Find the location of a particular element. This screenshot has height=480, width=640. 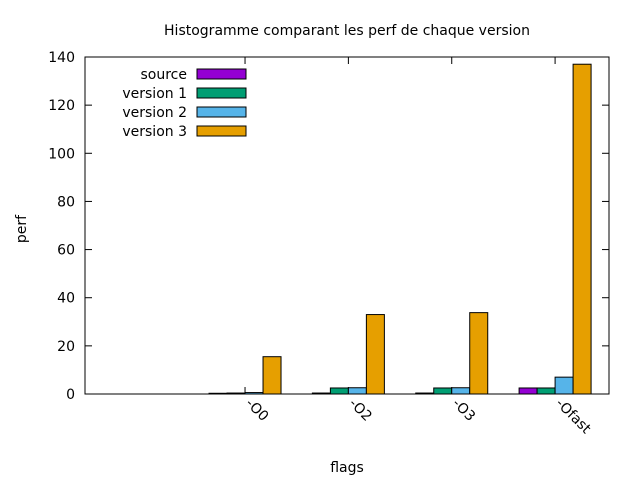

bar-version-2--O3 is located at coordinates (461, 391).